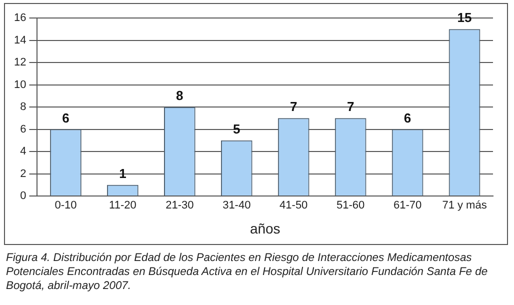 This screenshot has width=514, height=305. I want to click on x-axis-title: años, so click(265, 228).